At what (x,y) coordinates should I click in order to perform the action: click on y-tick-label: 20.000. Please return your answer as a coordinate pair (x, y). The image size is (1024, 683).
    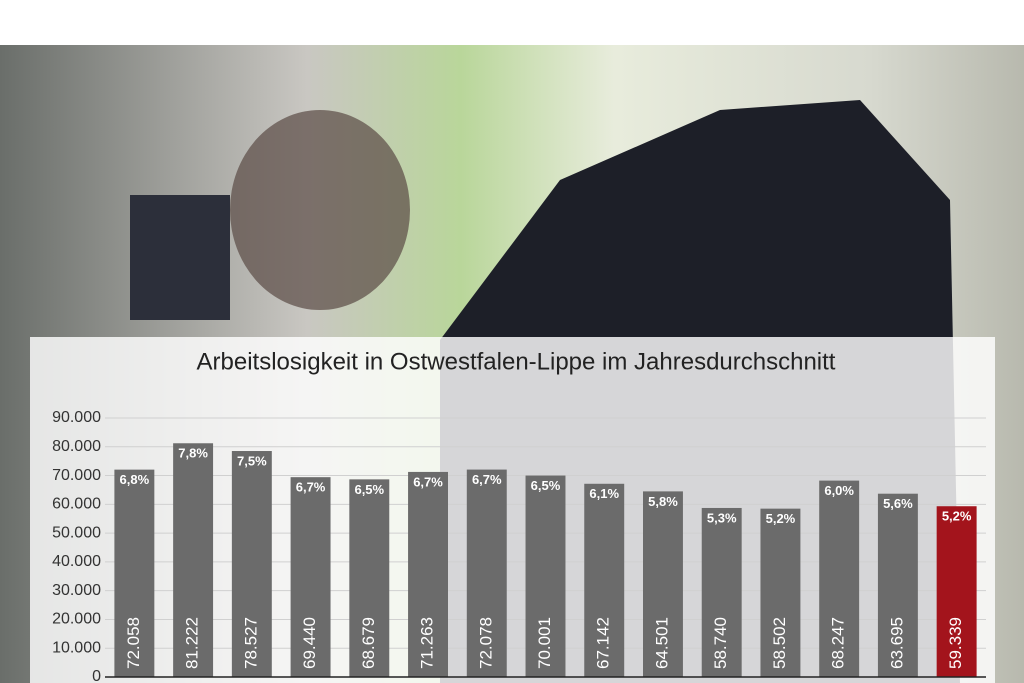
    Looking at the image, I should click on (76, 619).